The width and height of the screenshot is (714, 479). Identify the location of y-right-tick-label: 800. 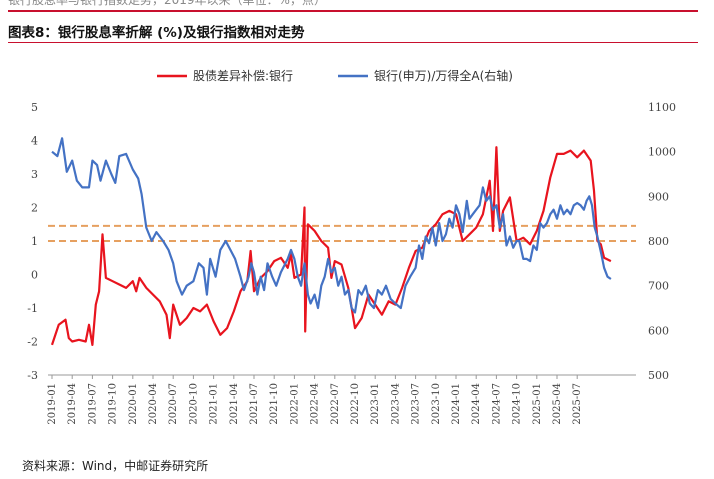
(658, 241).